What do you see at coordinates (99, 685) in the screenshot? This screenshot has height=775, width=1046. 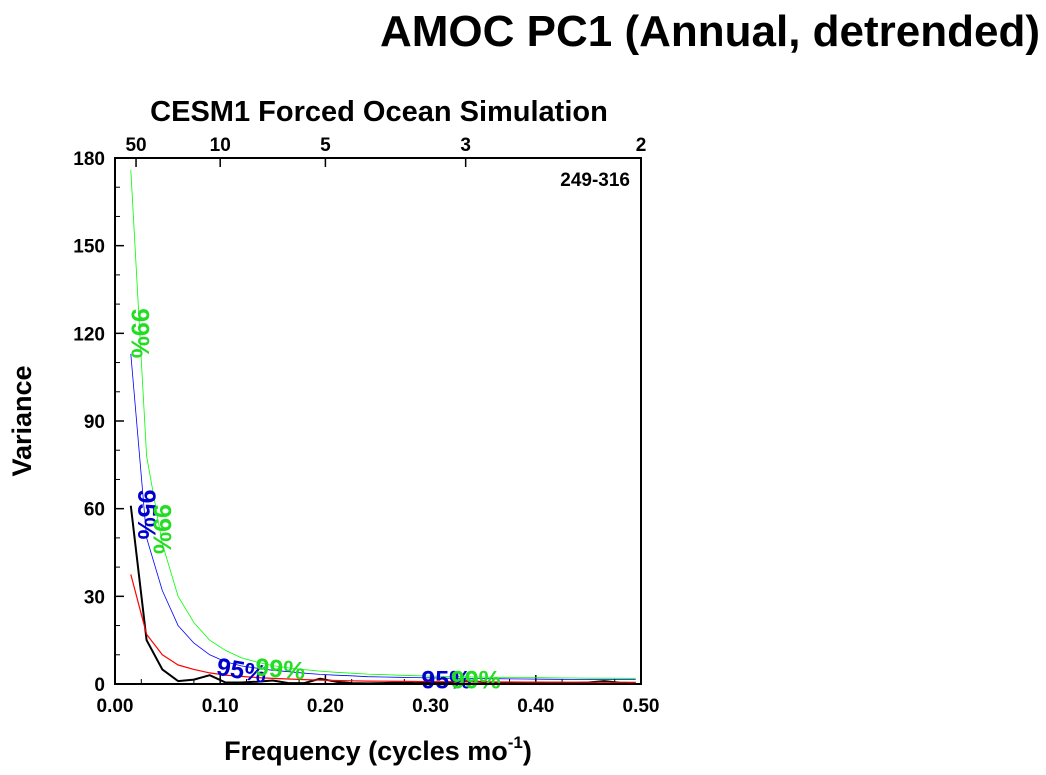 I see `y-tick-label: 0` at bounding box center [99, 685].